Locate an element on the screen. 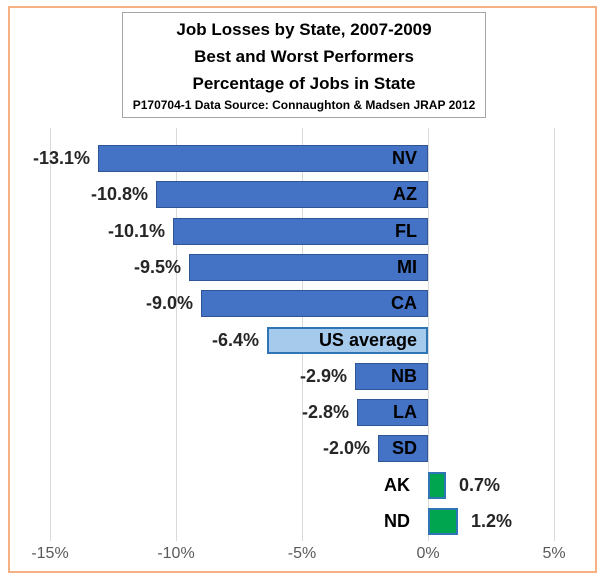  bar-state-label: FL is located at coordinates (406, 231).